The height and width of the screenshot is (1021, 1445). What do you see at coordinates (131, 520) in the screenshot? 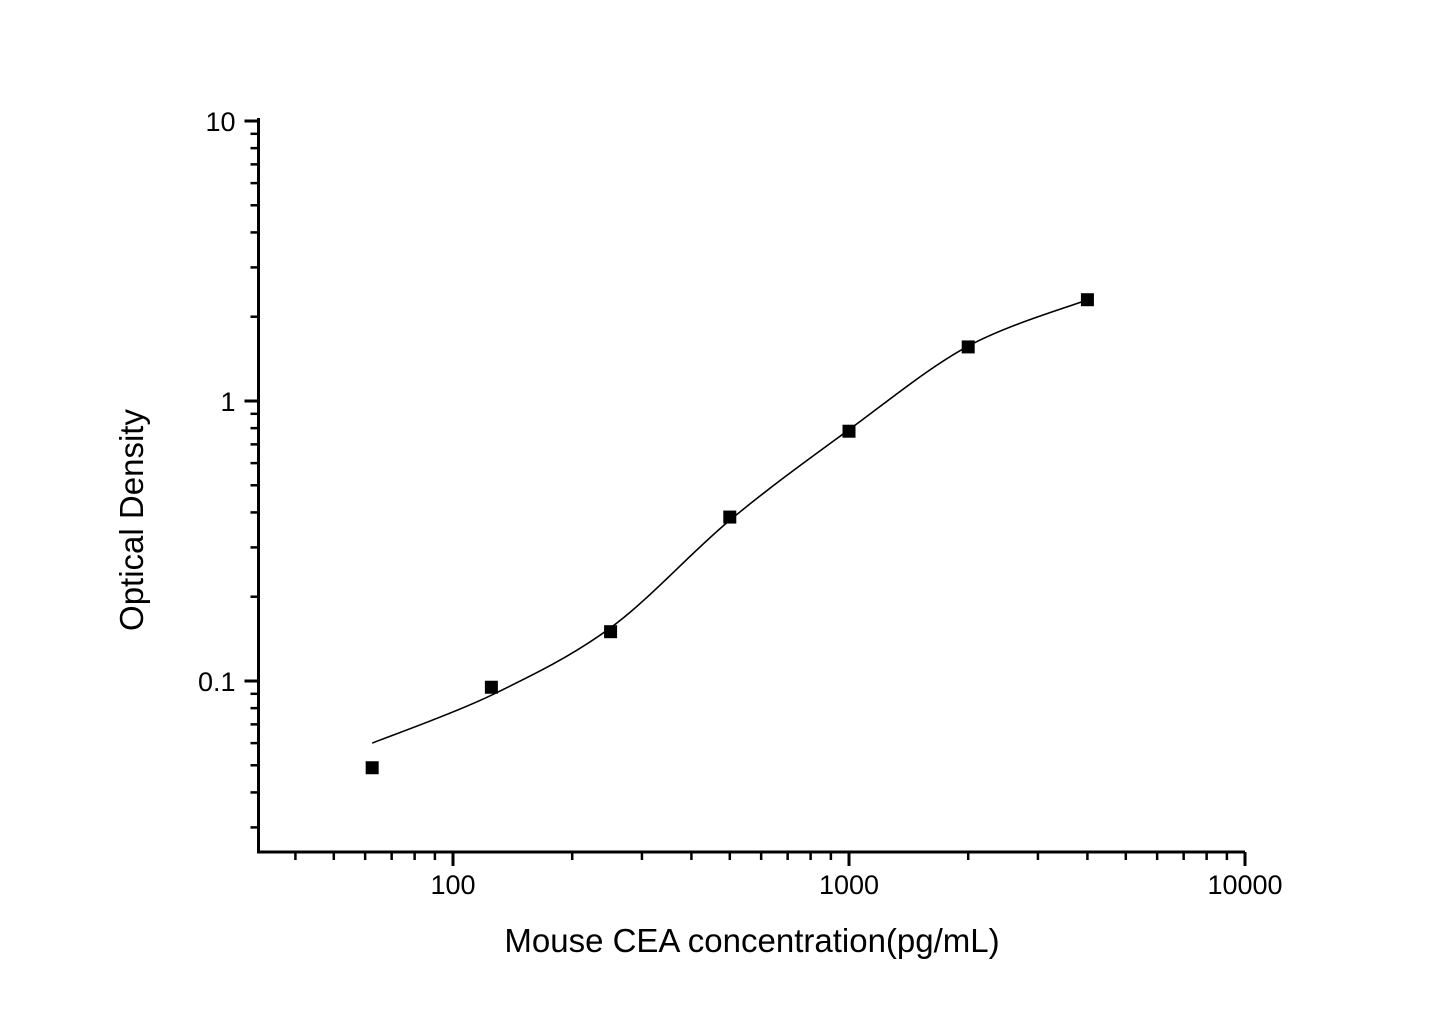
I see `y-axis-title: Optical Density` at bounding box center [131, 520].